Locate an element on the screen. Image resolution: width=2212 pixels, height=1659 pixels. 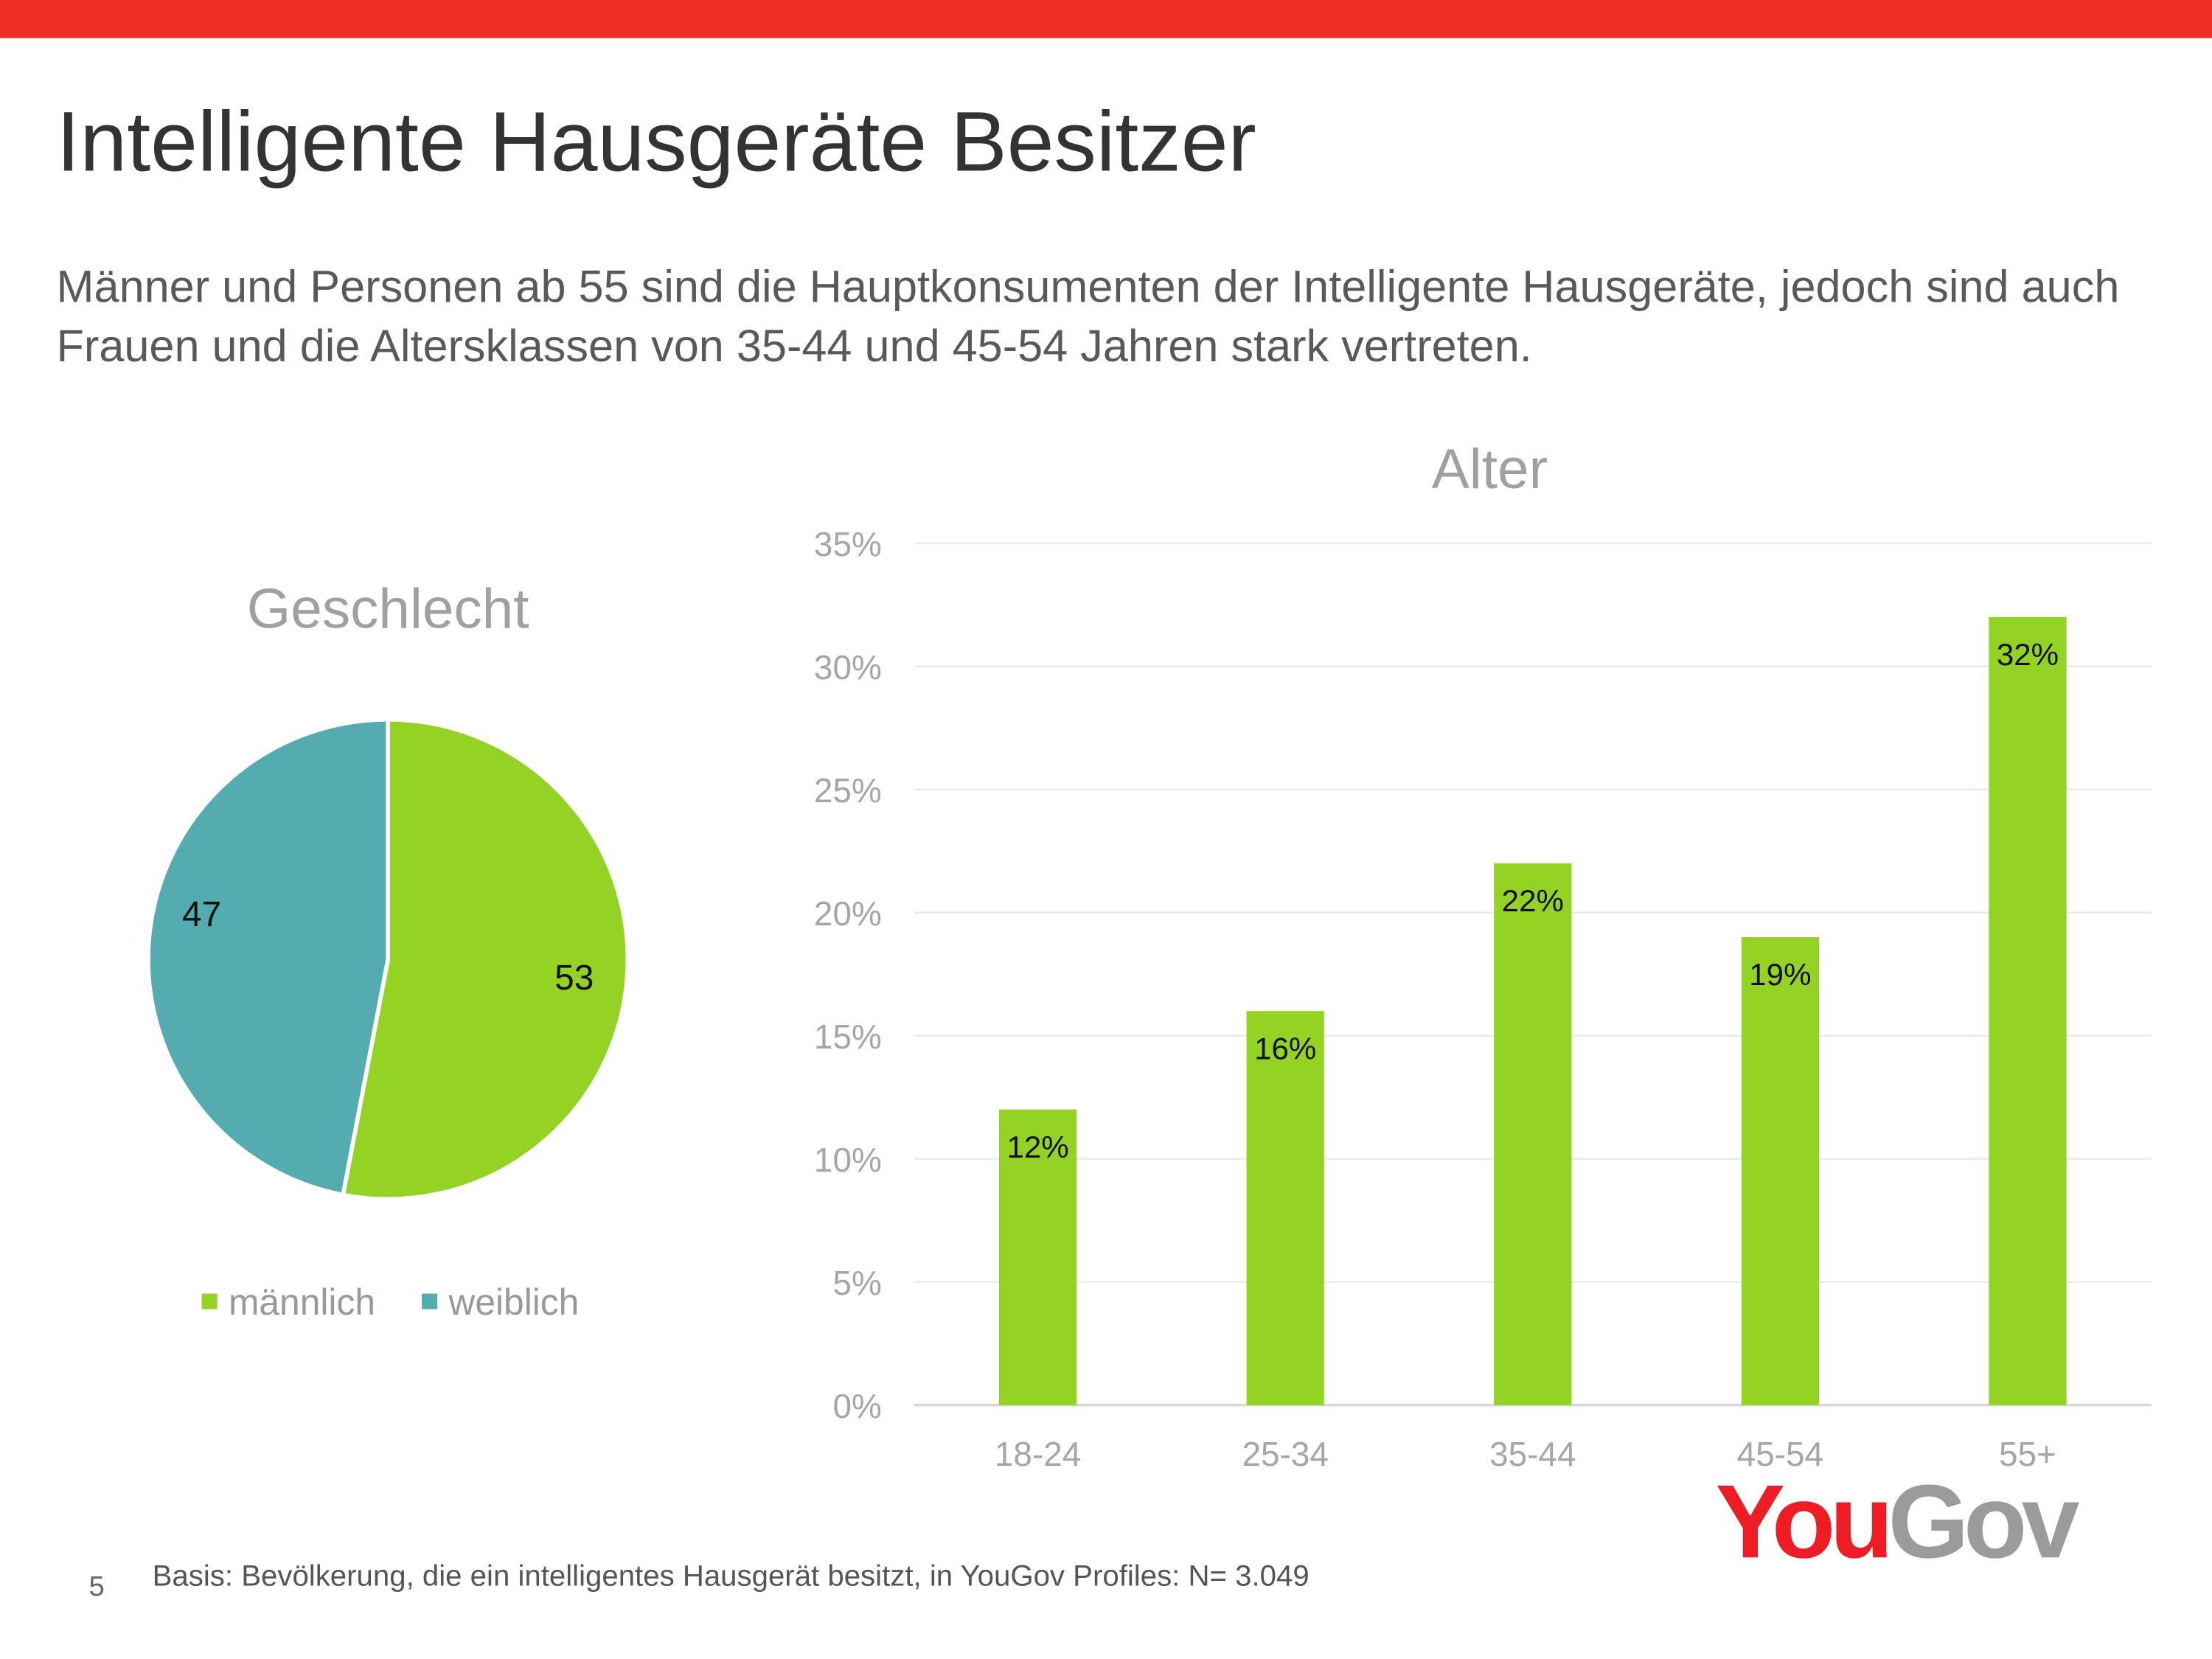
y-tick-label: 15% is located at coordinates (848, 1037).